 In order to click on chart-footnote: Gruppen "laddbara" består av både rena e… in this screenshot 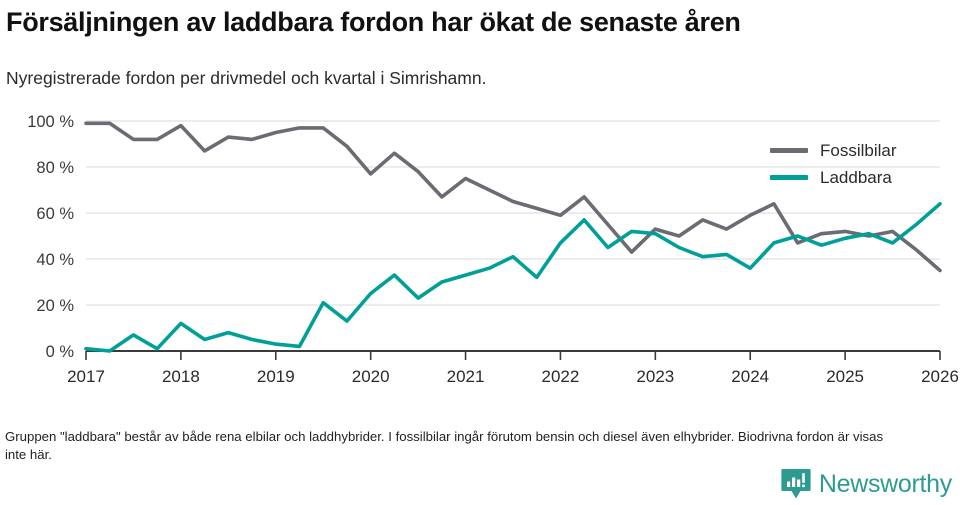, I will do `click(444, 445)`.